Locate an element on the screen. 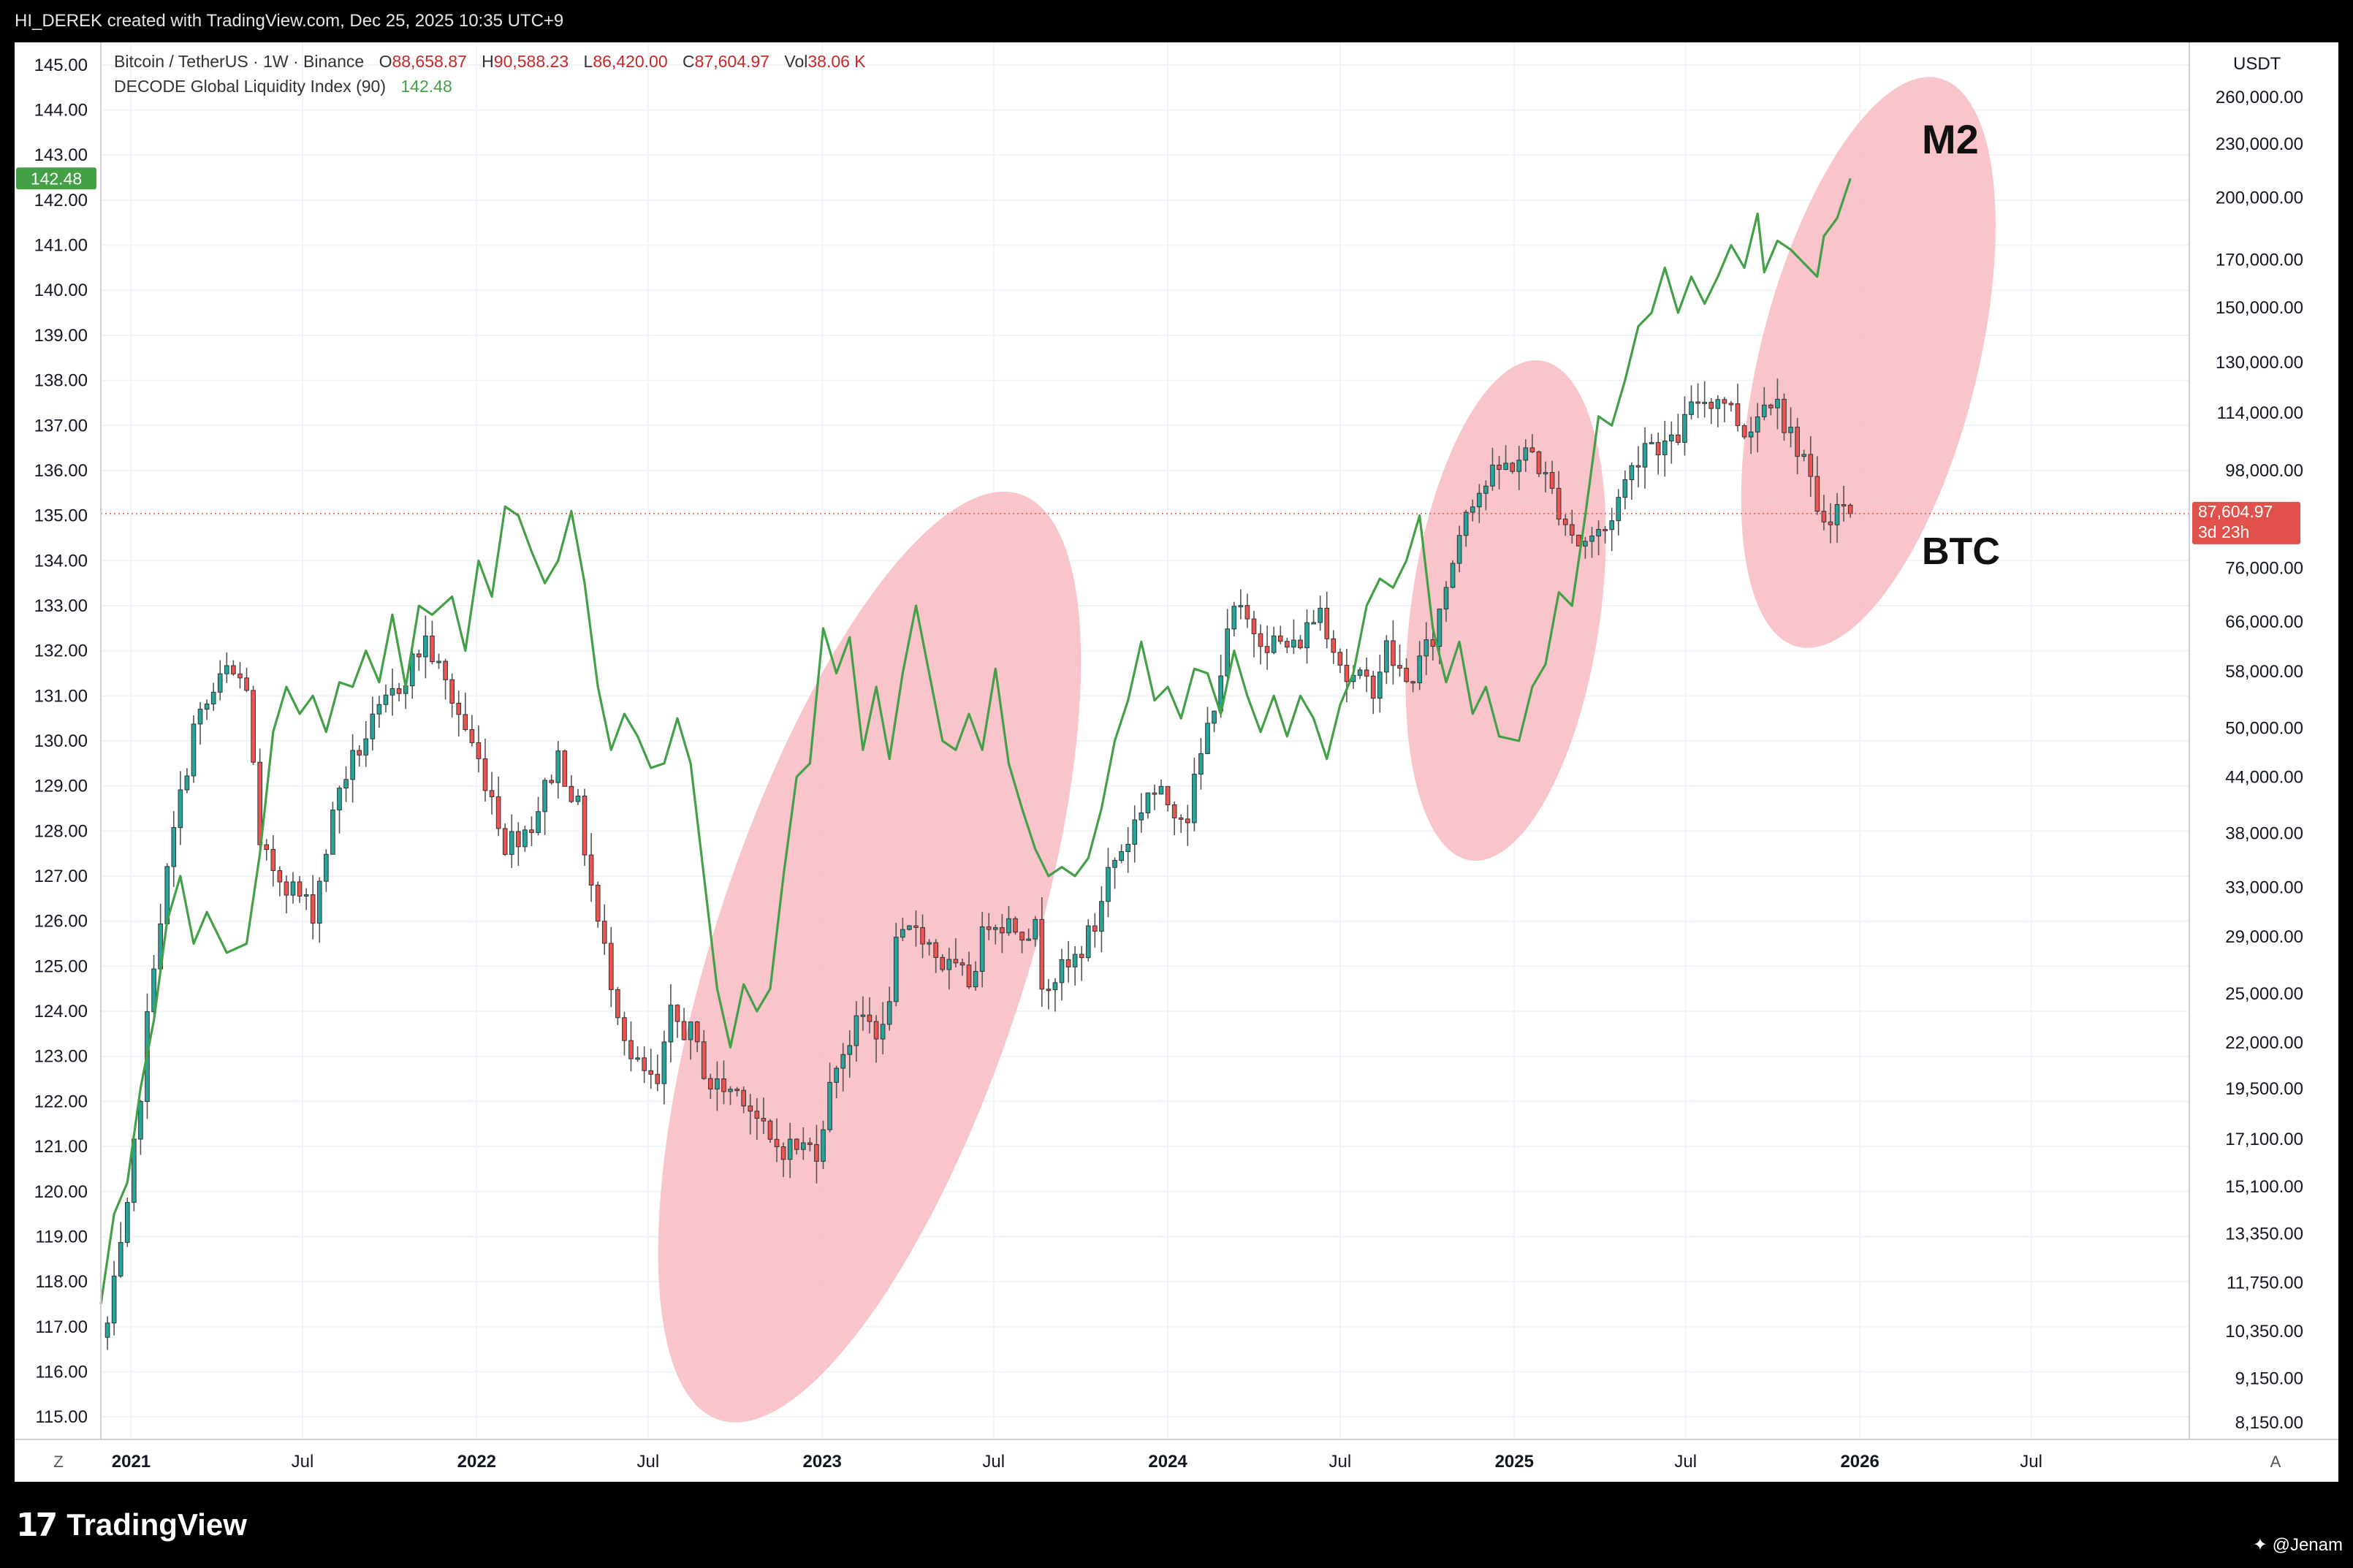  legend-l-label: L is located at coordinates (588, 61).